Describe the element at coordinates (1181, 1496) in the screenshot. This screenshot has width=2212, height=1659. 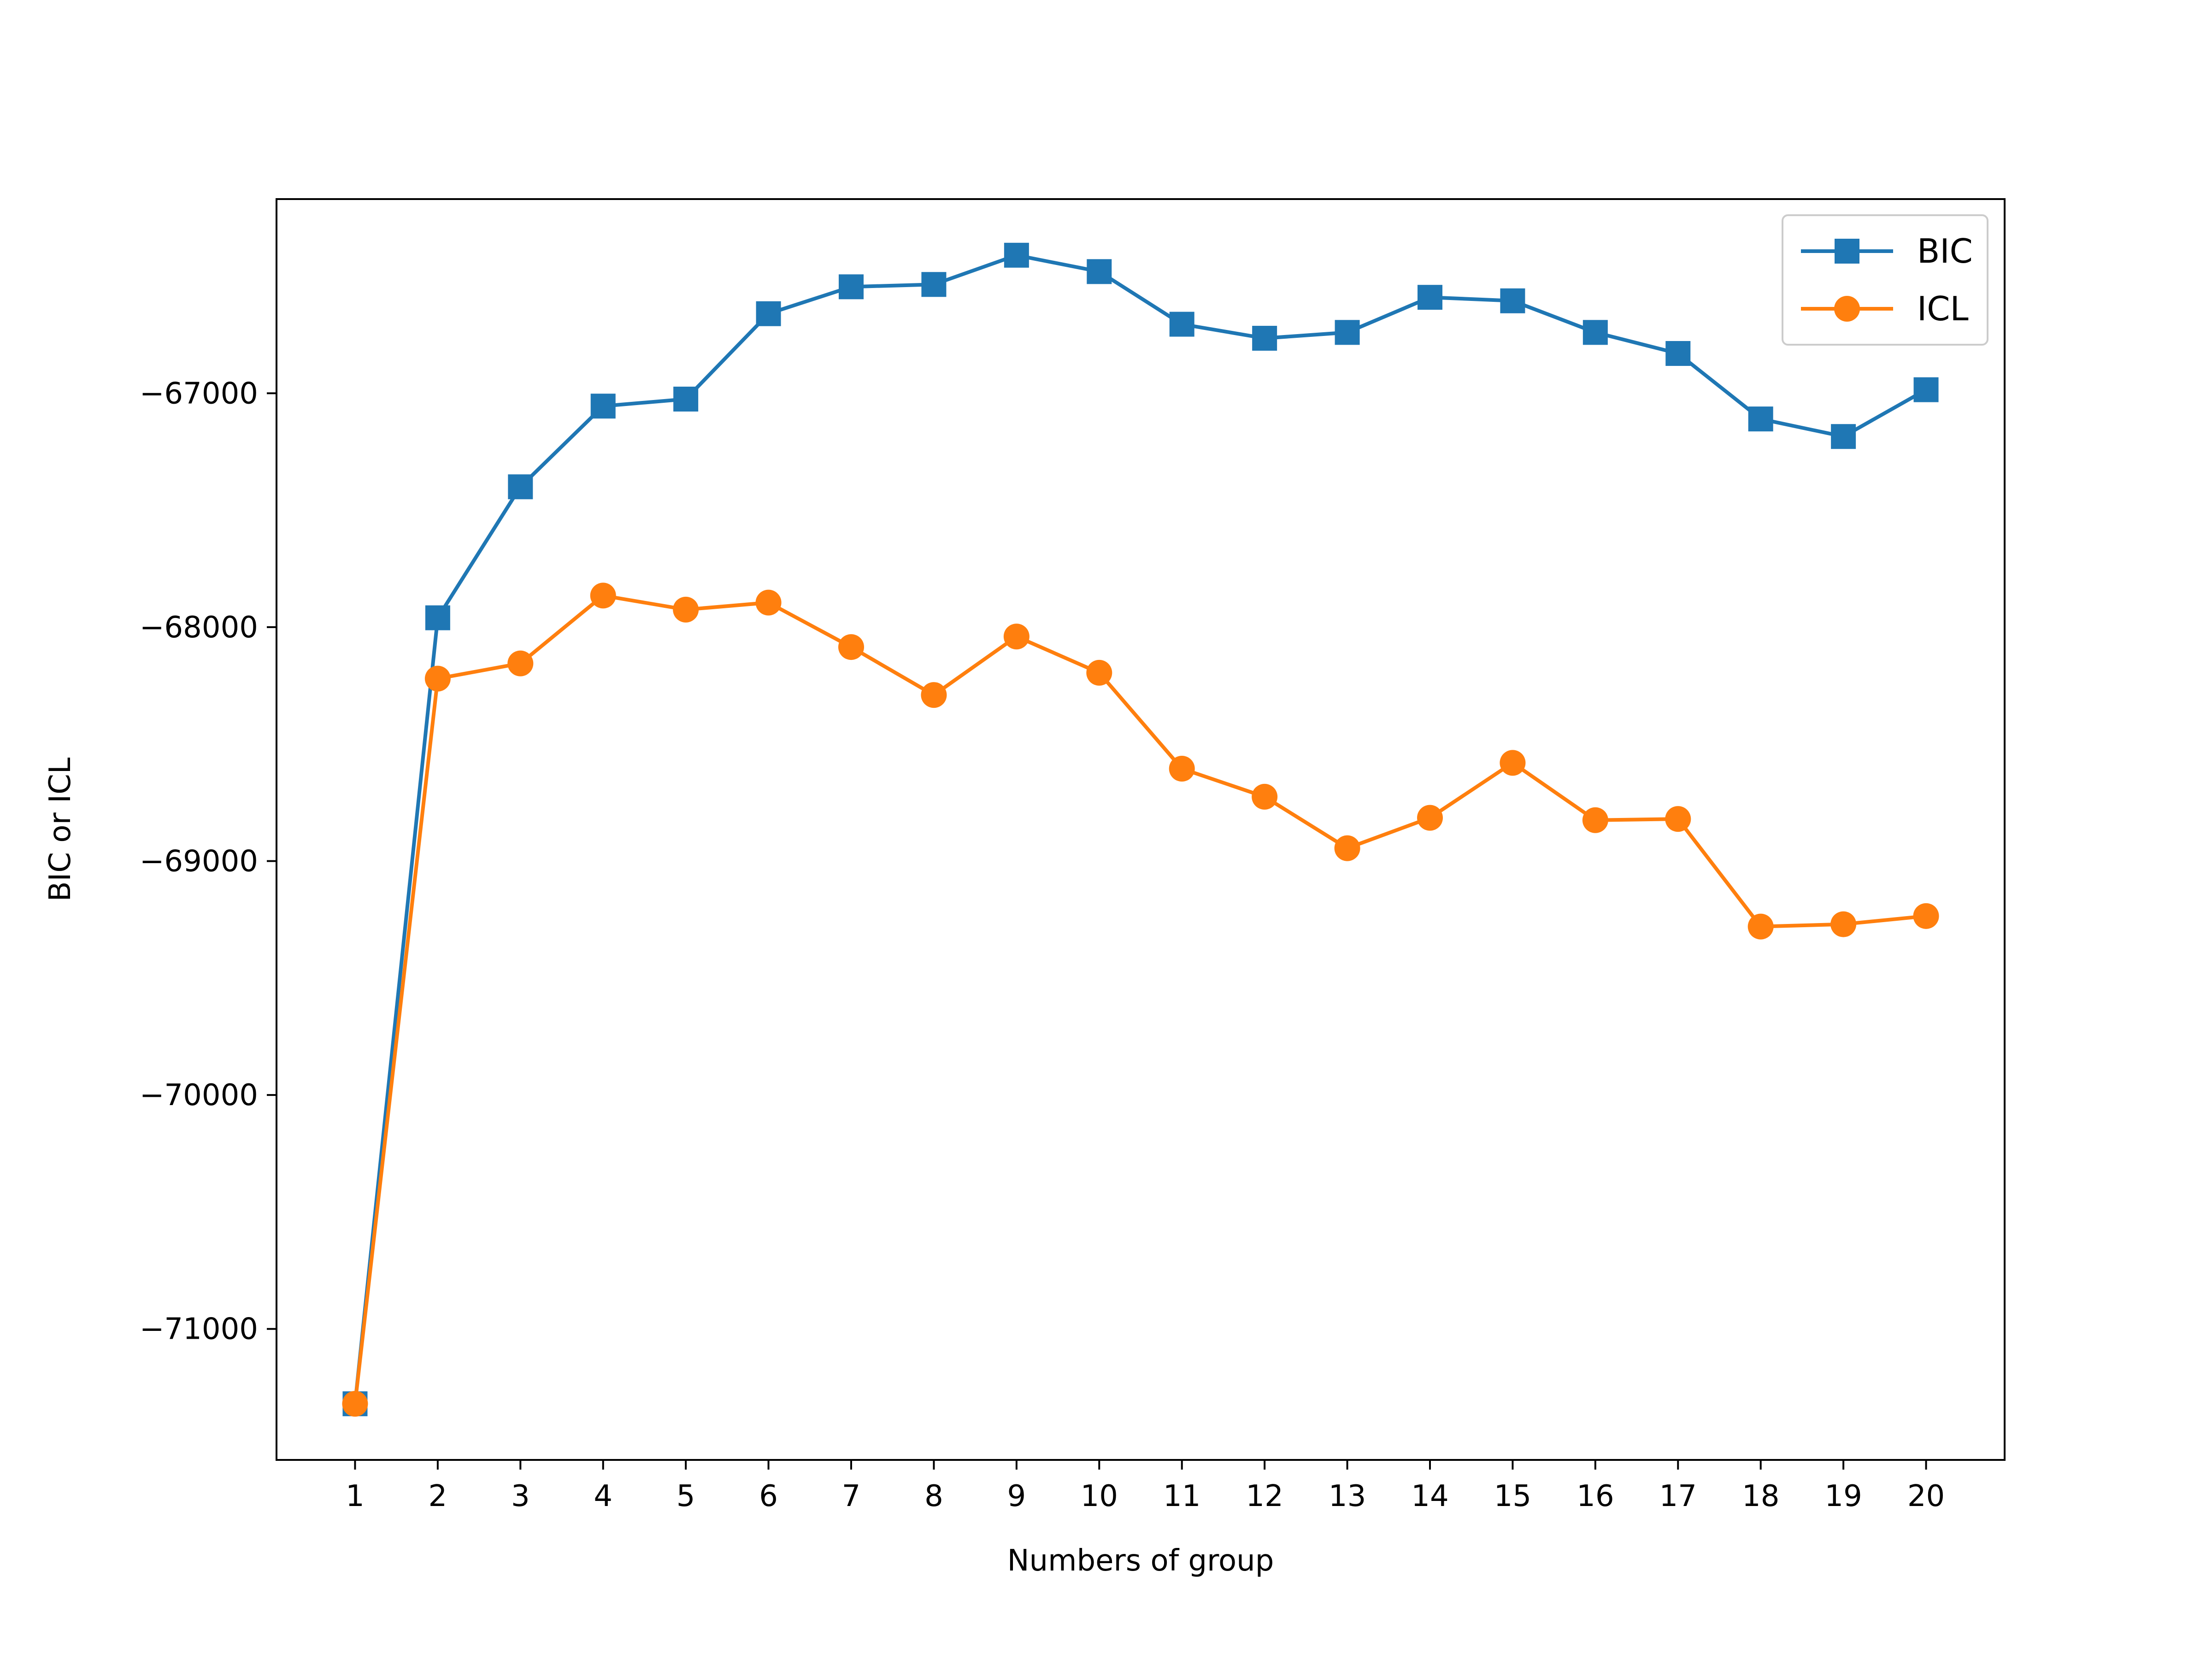
I see `x-tick-label: 11` at that location.